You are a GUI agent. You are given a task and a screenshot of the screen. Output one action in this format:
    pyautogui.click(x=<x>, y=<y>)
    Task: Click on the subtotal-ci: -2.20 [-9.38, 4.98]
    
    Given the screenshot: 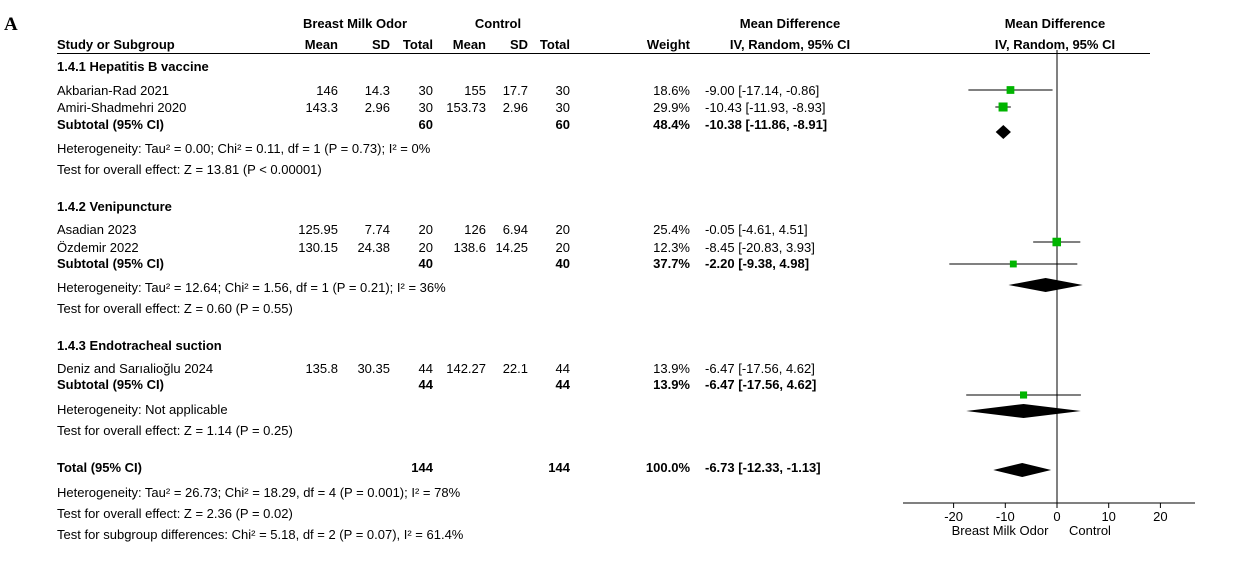 What is the action you would take?
    pyautogui.click(x=757, y=263)
    